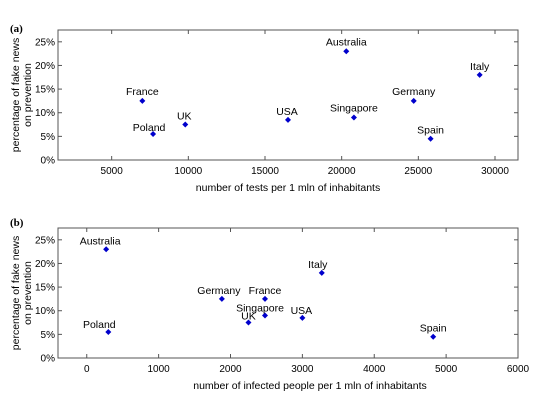 Image resolution: width=550 pixels, height=415 pixels. Describe the element at coordinates (188, 171) in the screenshot. I see `x-tick-label: 10000` at that location.